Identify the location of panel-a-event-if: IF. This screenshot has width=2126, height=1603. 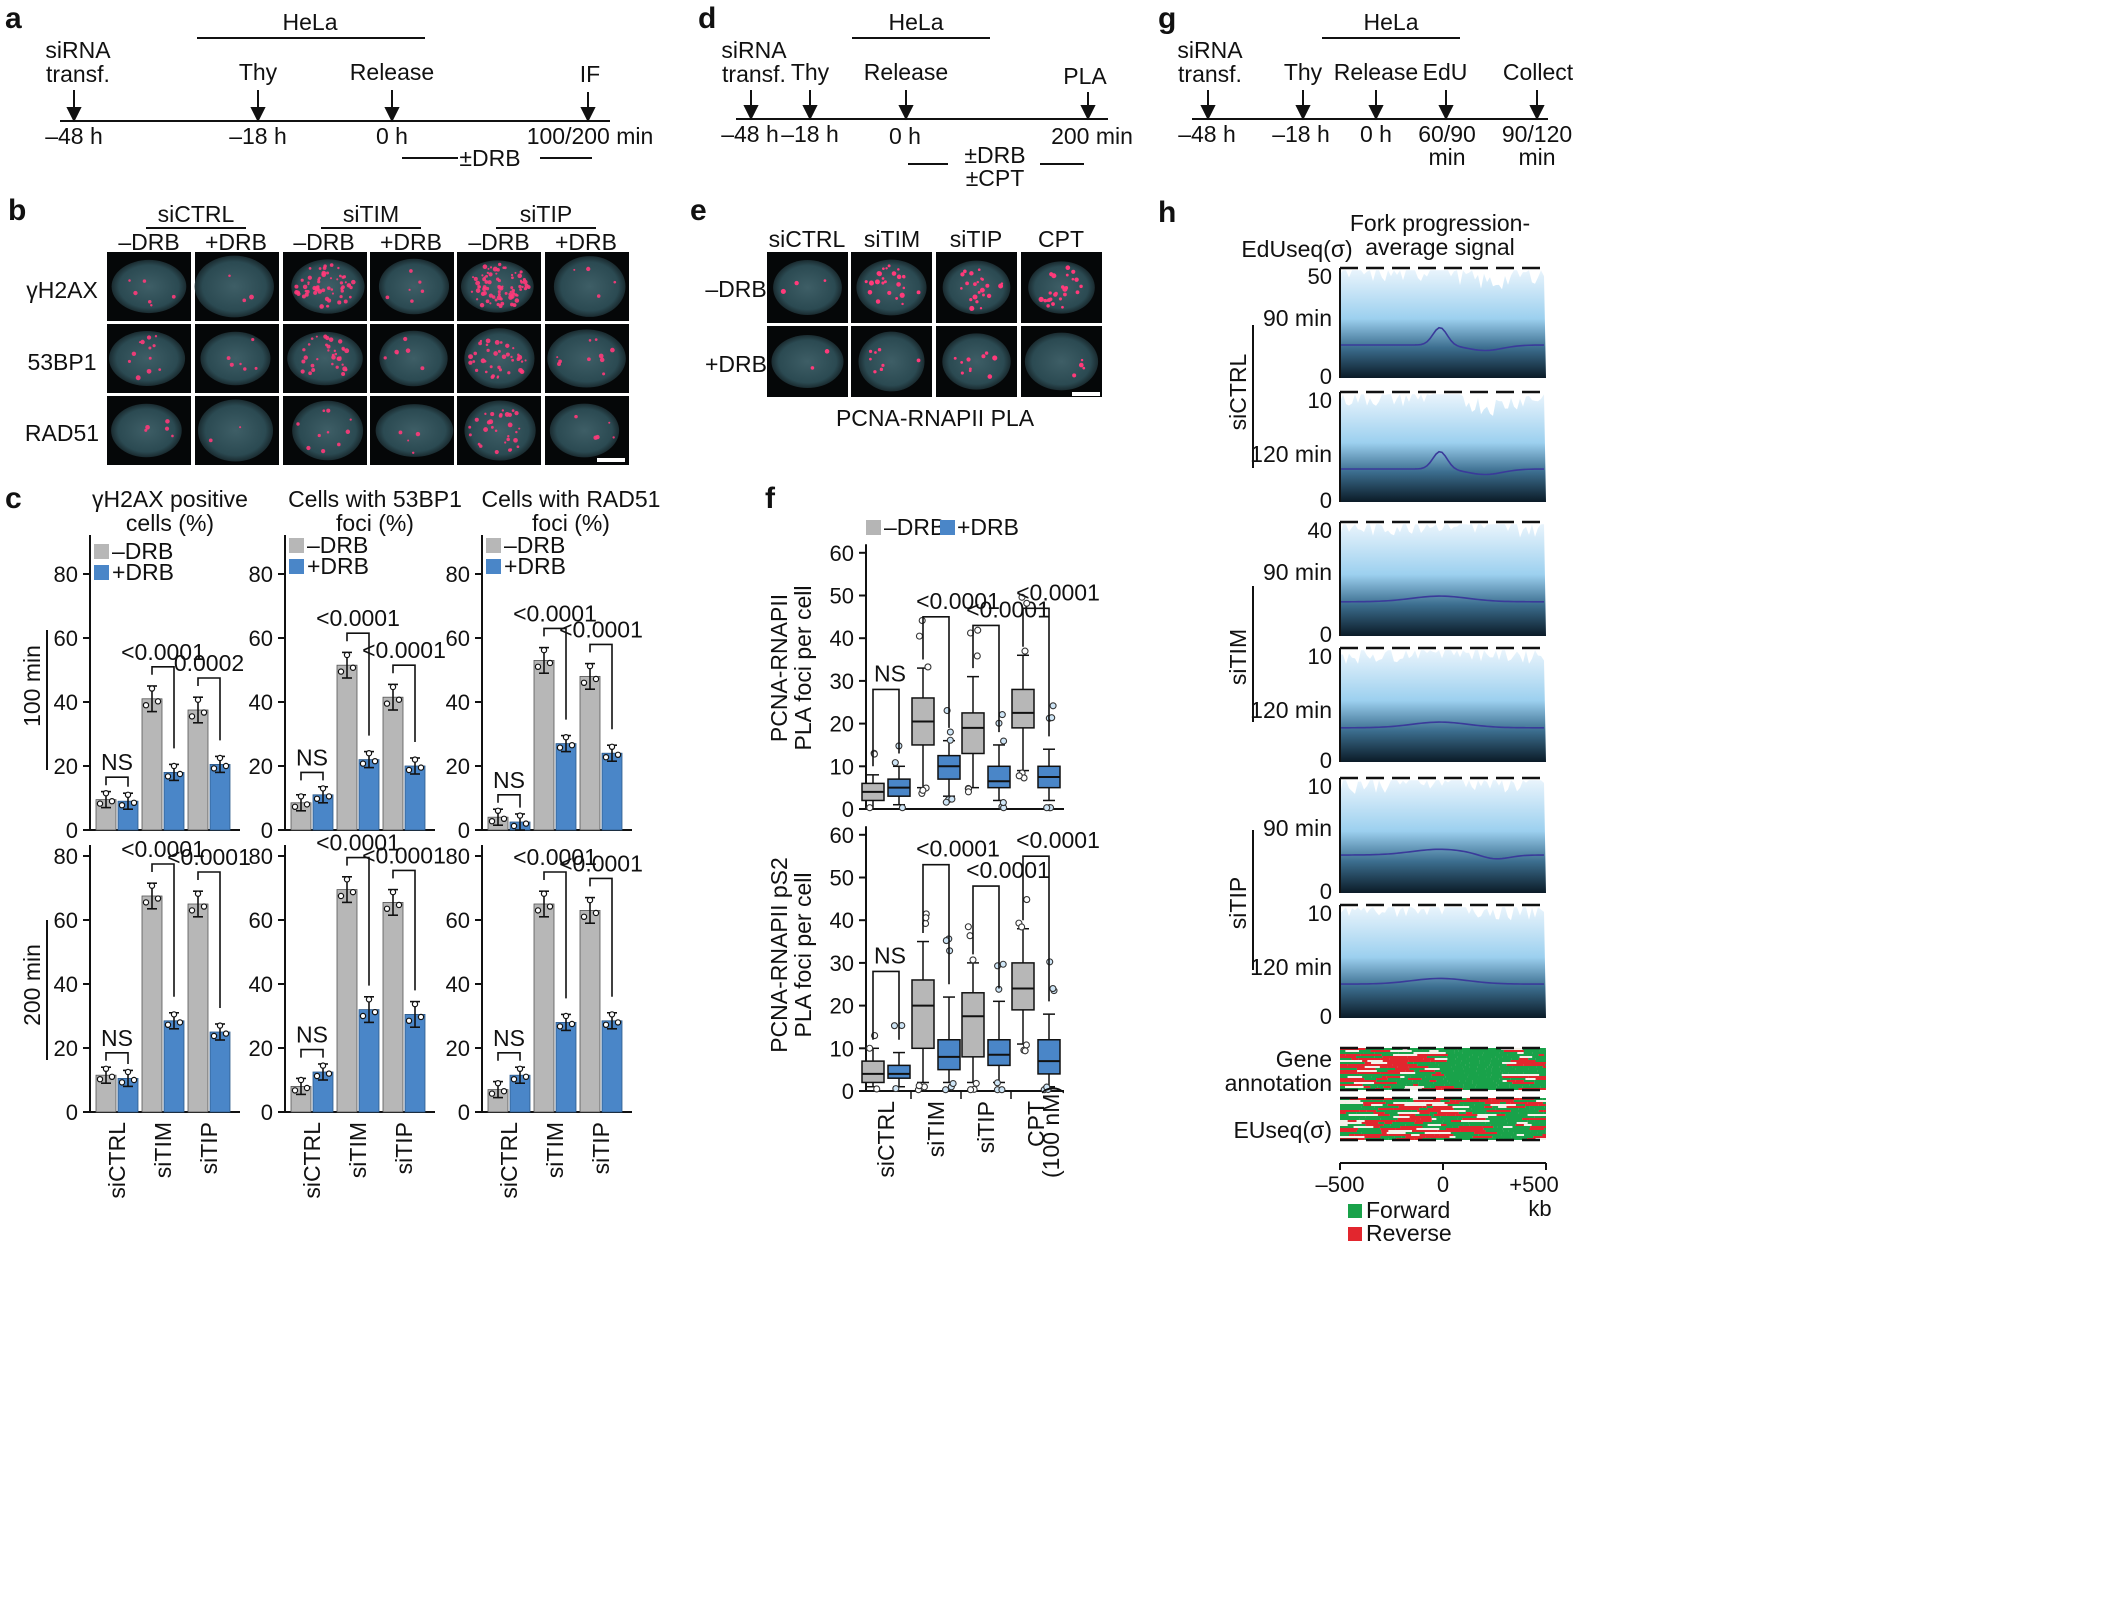
(590, 74).